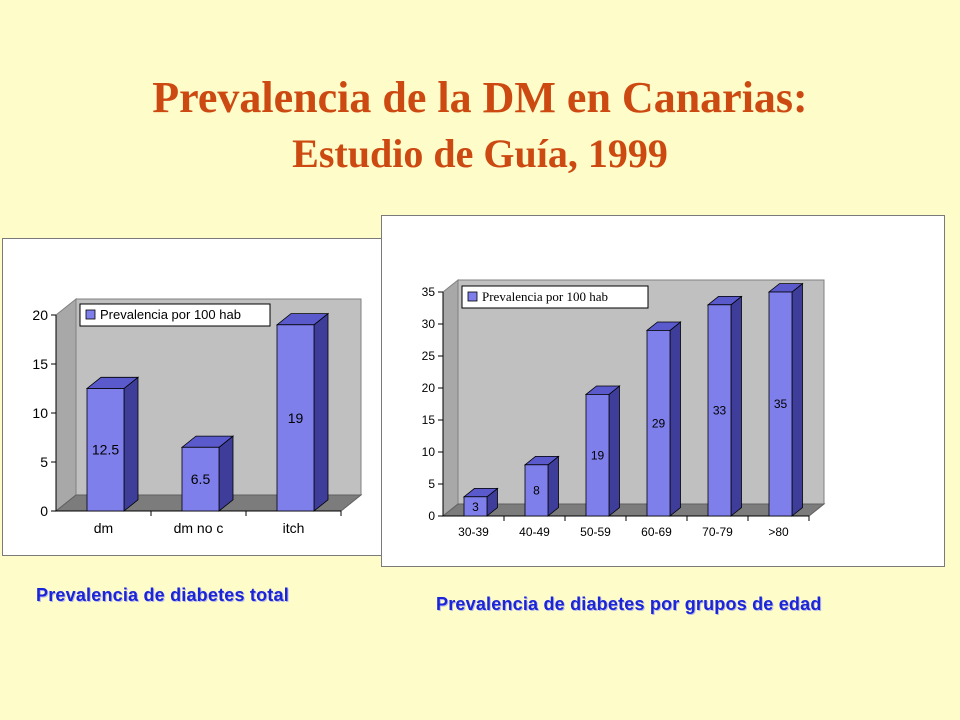 This screenshot has width=960, height=720. Describe the element at coordinates (103, 528) in the screenshot. I see `x-tick-label: dm` at that location.